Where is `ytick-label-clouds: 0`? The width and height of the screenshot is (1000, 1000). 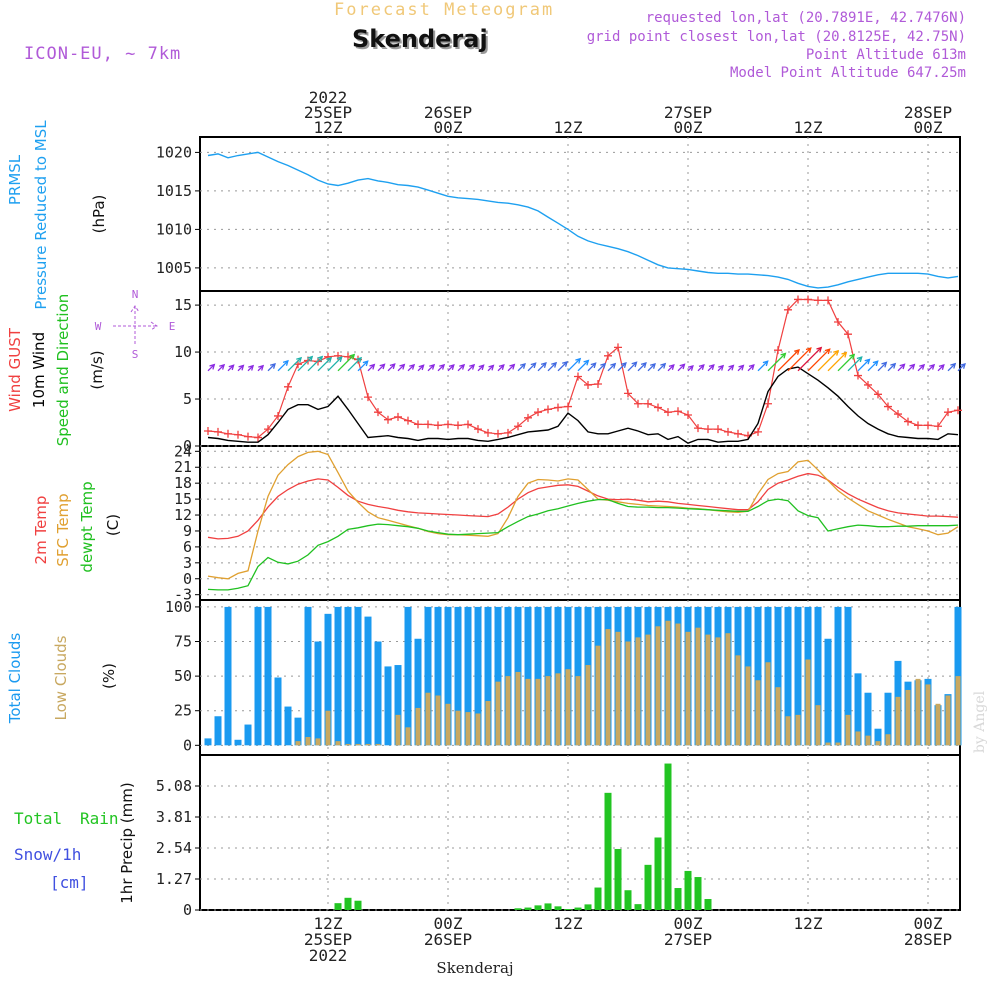 ytick-label-clouds: 0 is located at coordinates (187, 745).